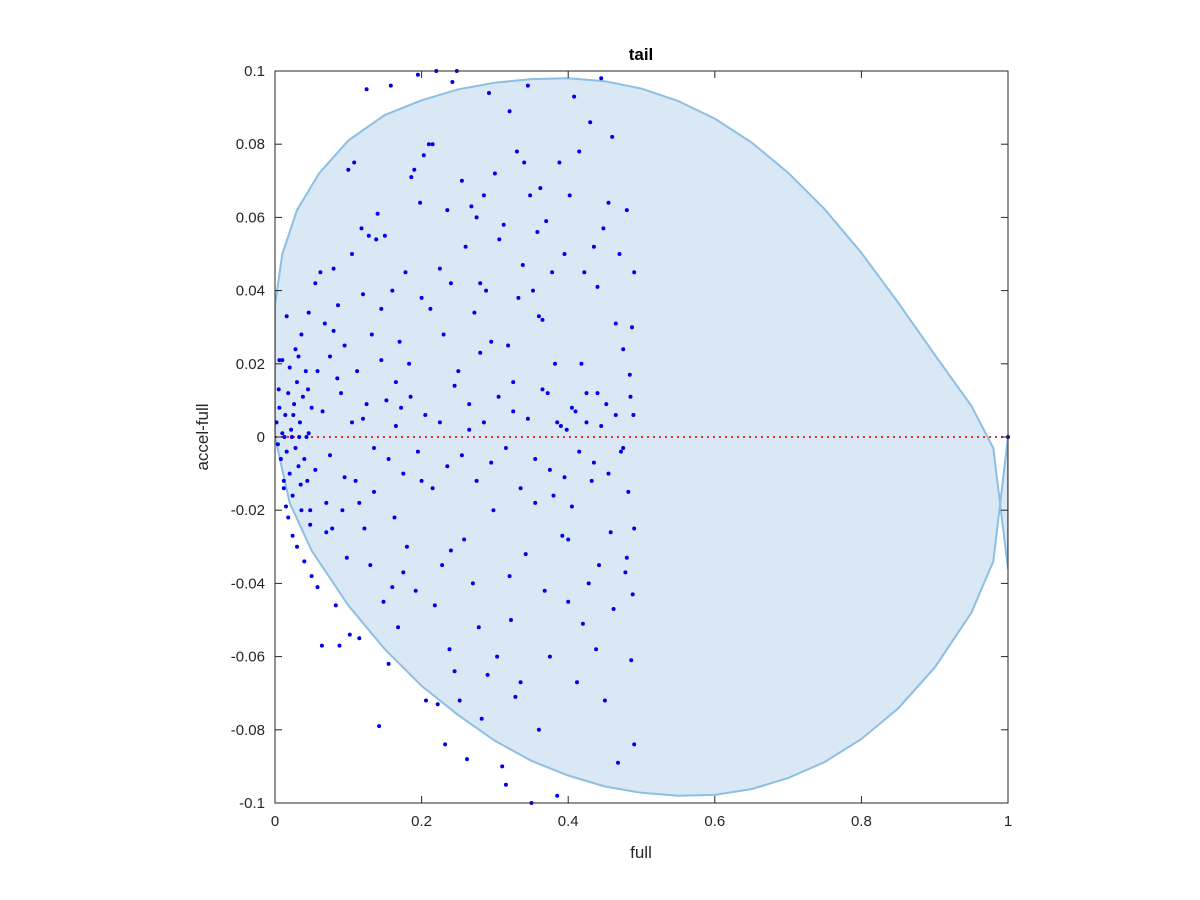 This screenshot has width=1200, height=900. What do you see at coordinates (248, 657) in the screenshot?
I see `y-tick-label: -0.06` at bounding box center [248, 657].